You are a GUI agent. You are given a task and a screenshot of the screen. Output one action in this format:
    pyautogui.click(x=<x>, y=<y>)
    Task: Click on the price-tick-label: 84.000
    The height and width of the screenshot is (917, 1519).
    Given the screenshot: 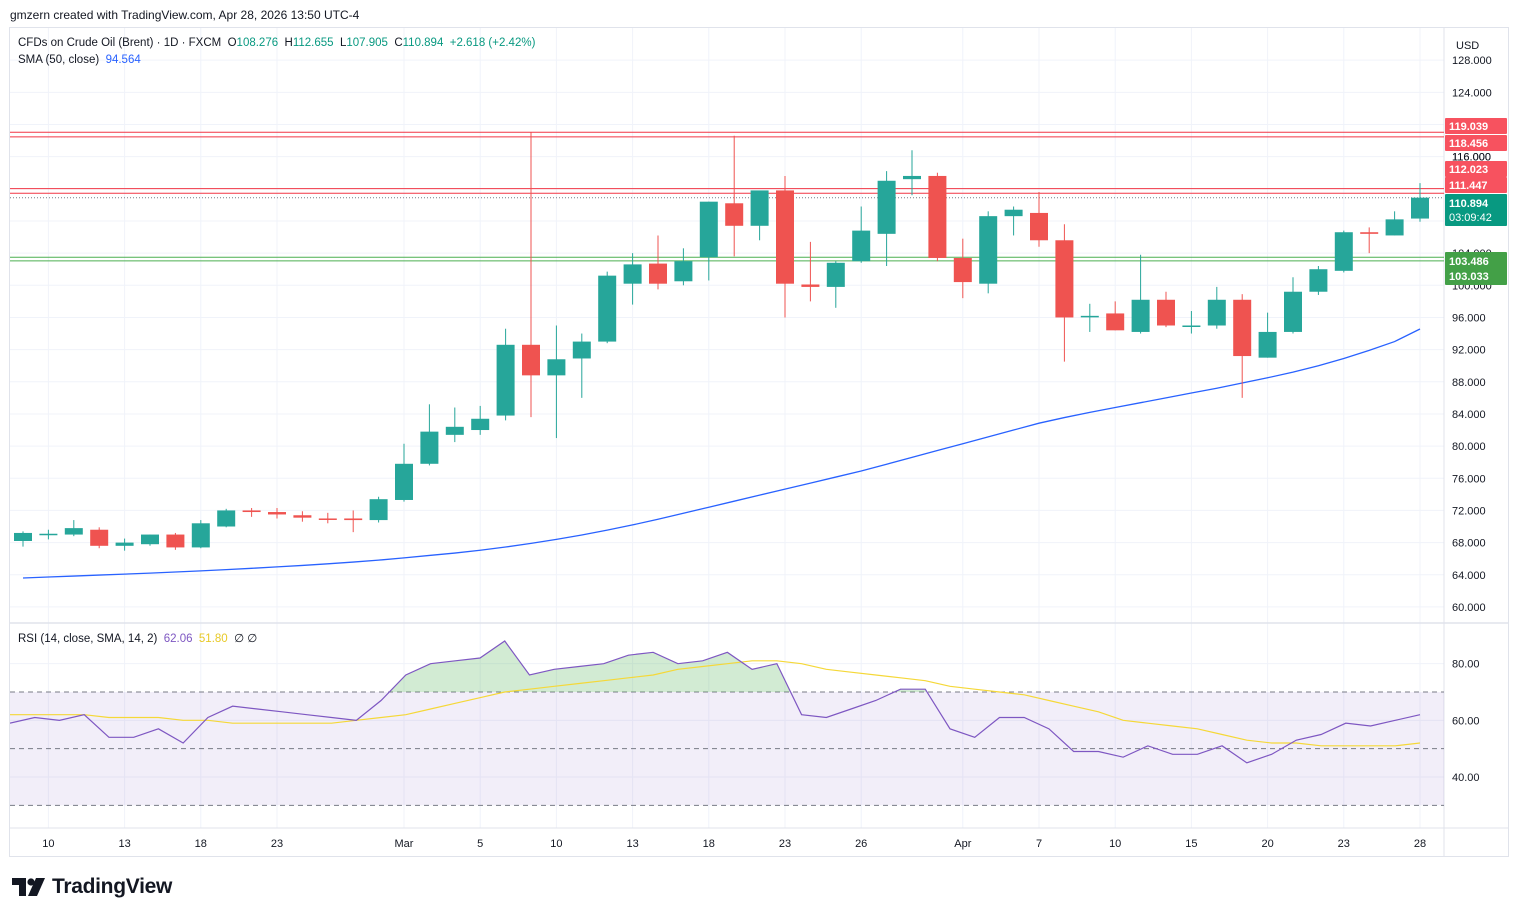 What is the action you would take?
    pyautogui.click(x=1469, y=415)
    